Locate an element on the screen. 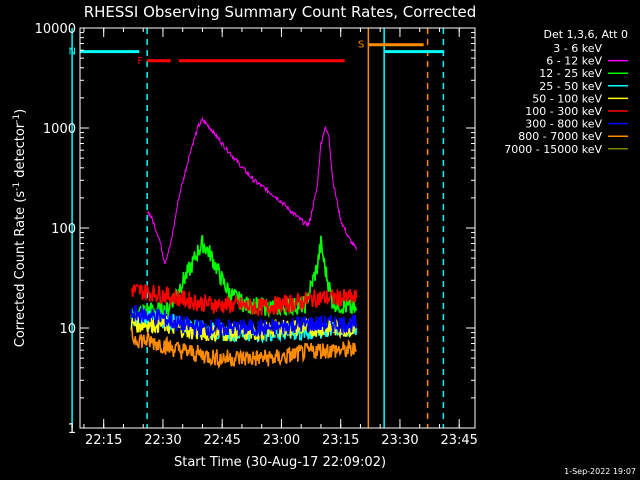  x-axis-label: Start Time (30-Aug-17 22:09:02) is located at coordinates (280, 462).